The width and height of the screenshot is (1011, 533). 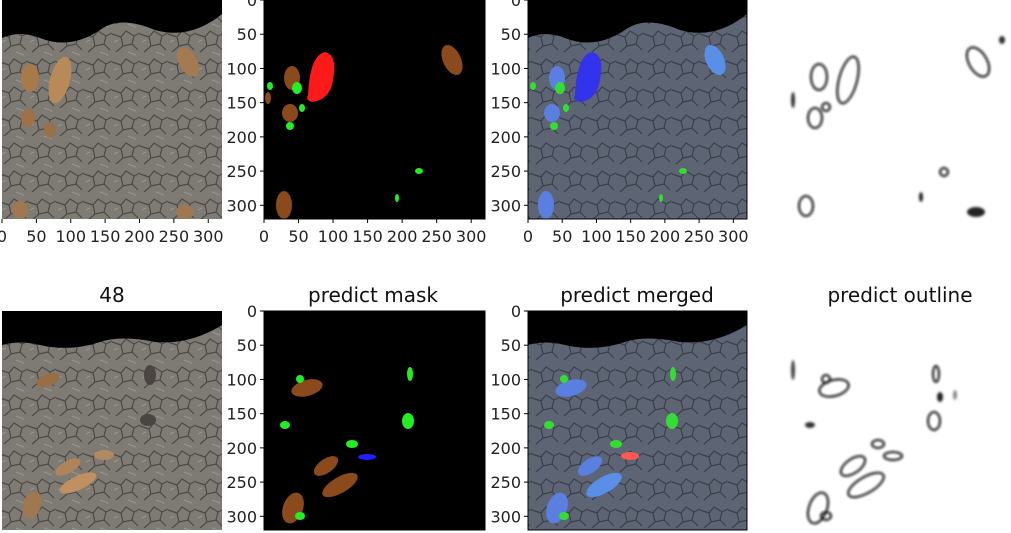 I want to click on panel-title: predict merged, so click(x=637, y=295).